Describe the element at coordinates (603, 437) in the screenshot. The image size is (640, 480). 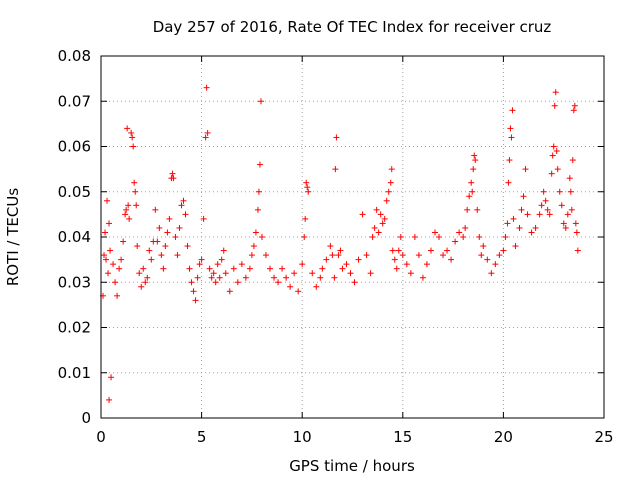
I see `x-tick-label: 25` at that location.